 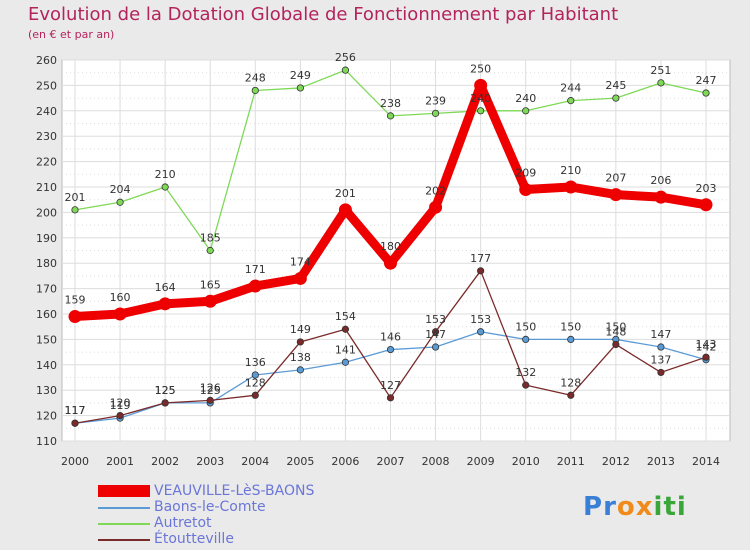 I want to click on data-label: 177, so click(x=480, y=258).